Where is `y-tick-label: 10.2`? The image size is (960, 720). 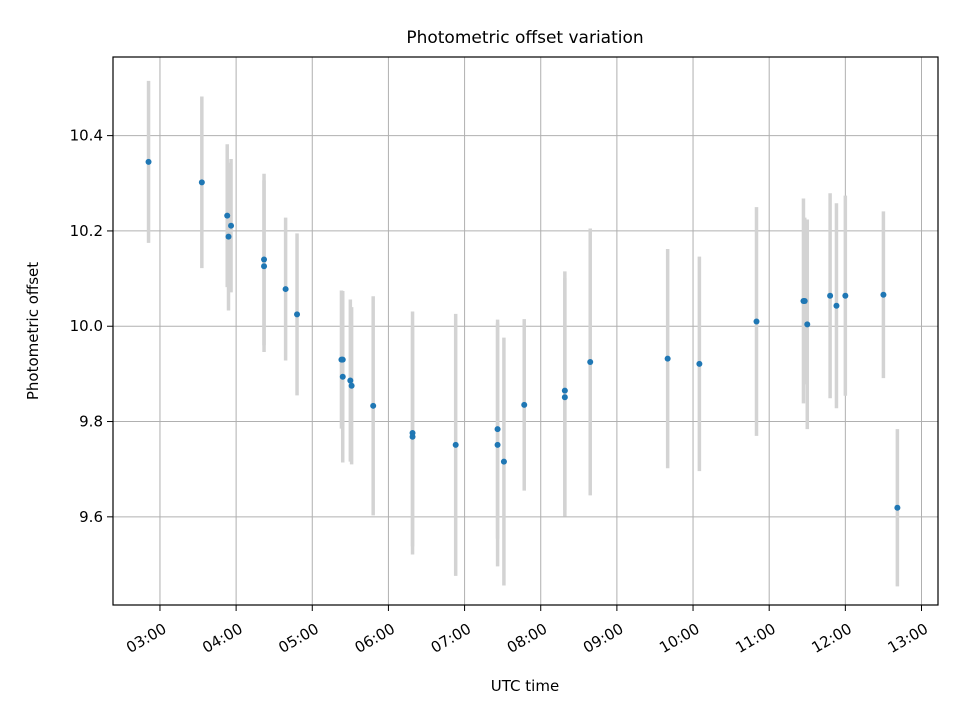
y-tick-label: 10.2 is located at coordinates (86, 231).